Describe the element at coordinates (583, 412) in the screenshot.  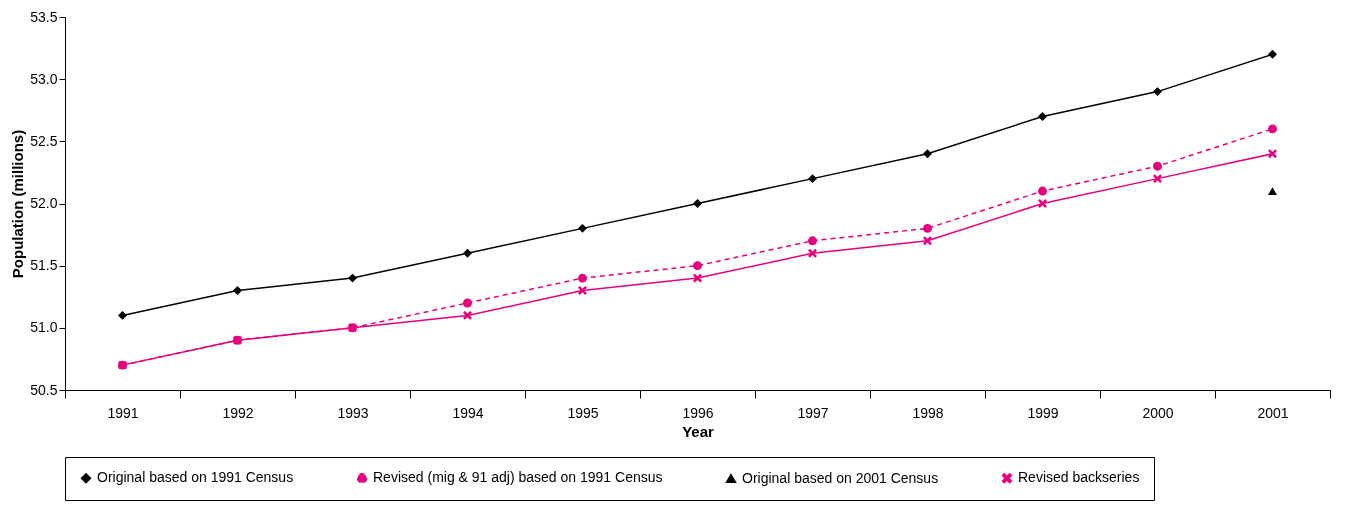
I see `x-tick-label: 1995` at that location.